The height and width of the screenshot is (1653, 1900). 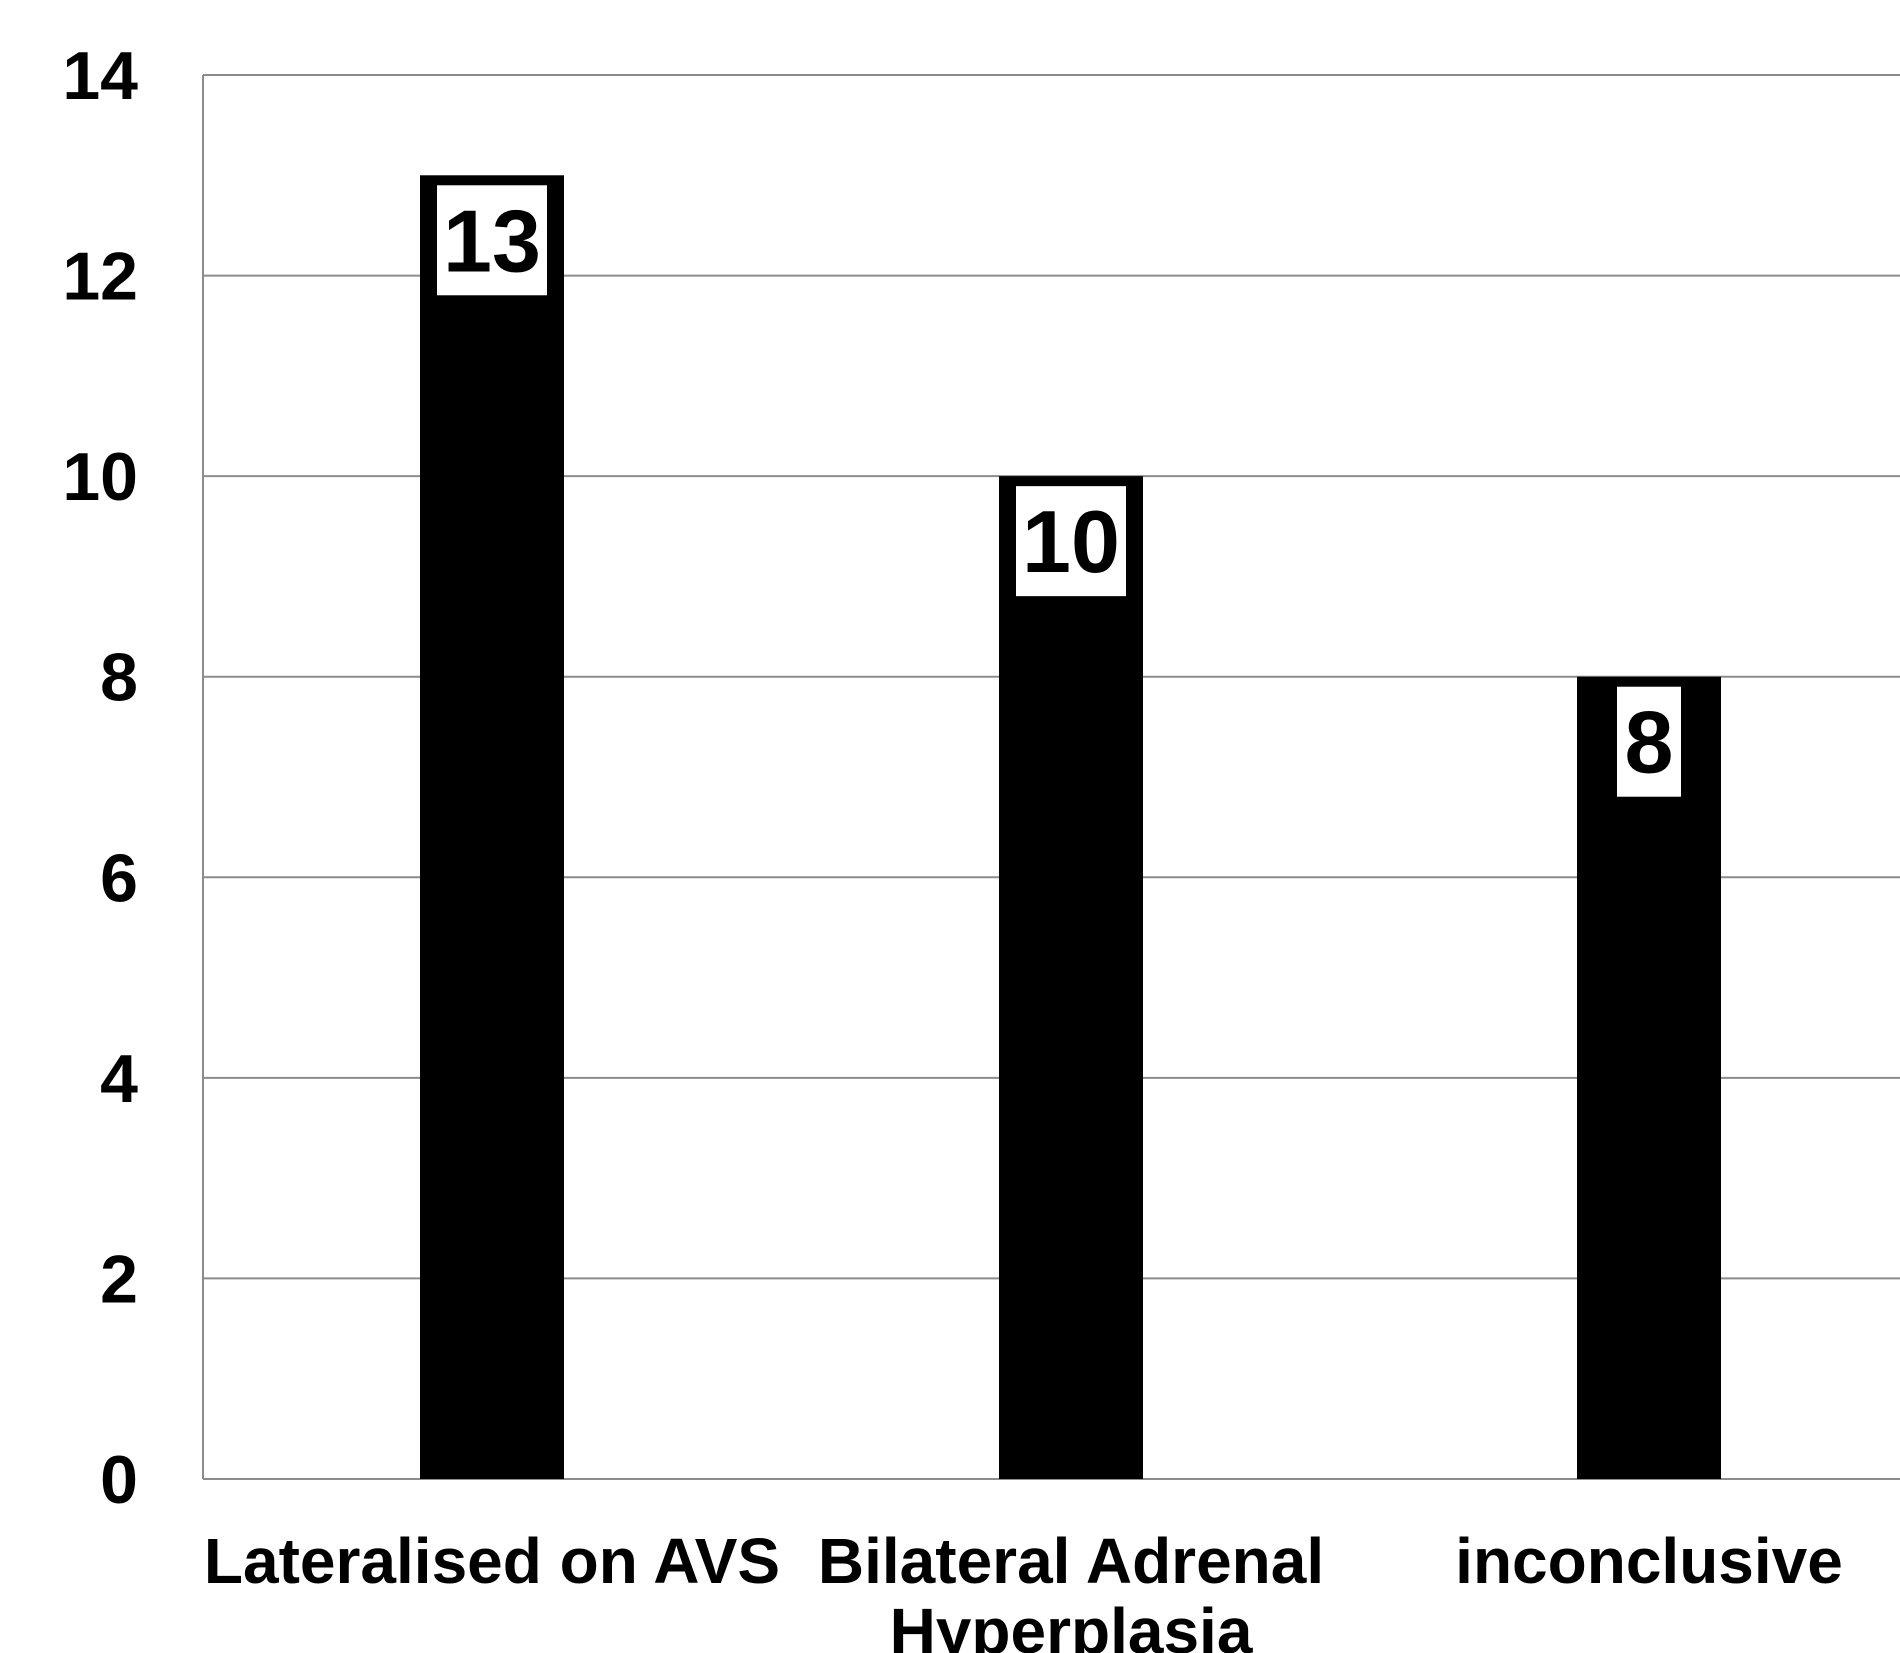 What do you see at coordinates (119, 1279) in the screenshot?
I see `y-tick-label: 2` at bounding box center [119, 1279].